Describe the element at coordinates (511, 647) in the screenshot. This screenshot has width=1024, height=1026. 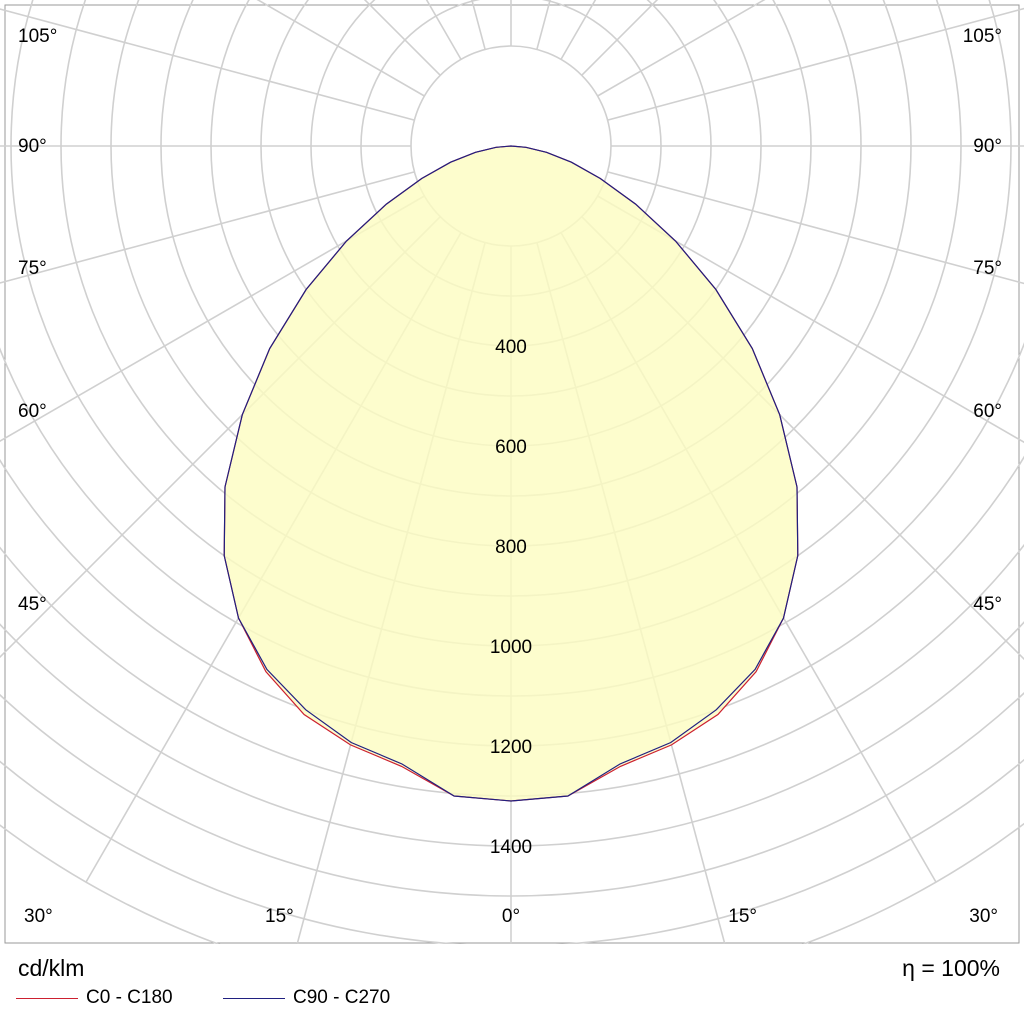
I see `ring-label-1000: 1000` at that location.